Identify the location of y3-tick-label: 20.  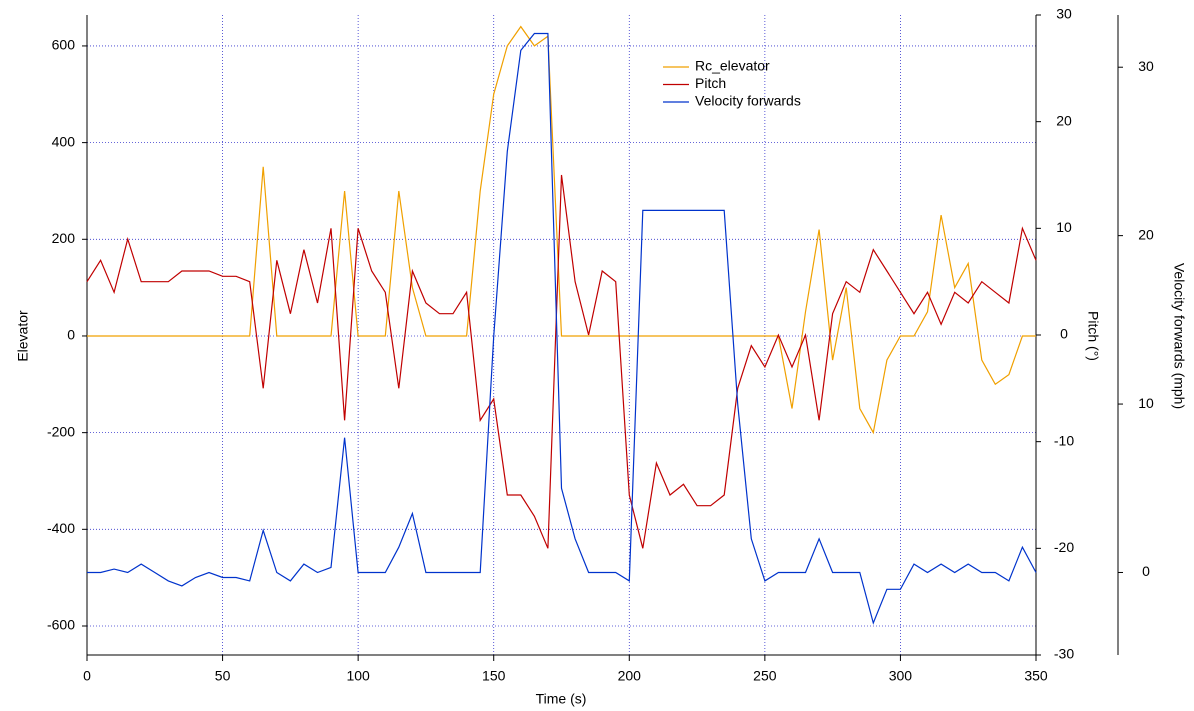
(1146, 234).